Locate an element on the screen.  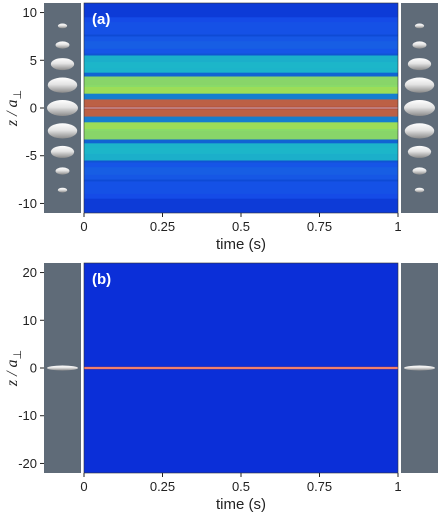
panel-label: (b) is located at coordinates (101, 279).